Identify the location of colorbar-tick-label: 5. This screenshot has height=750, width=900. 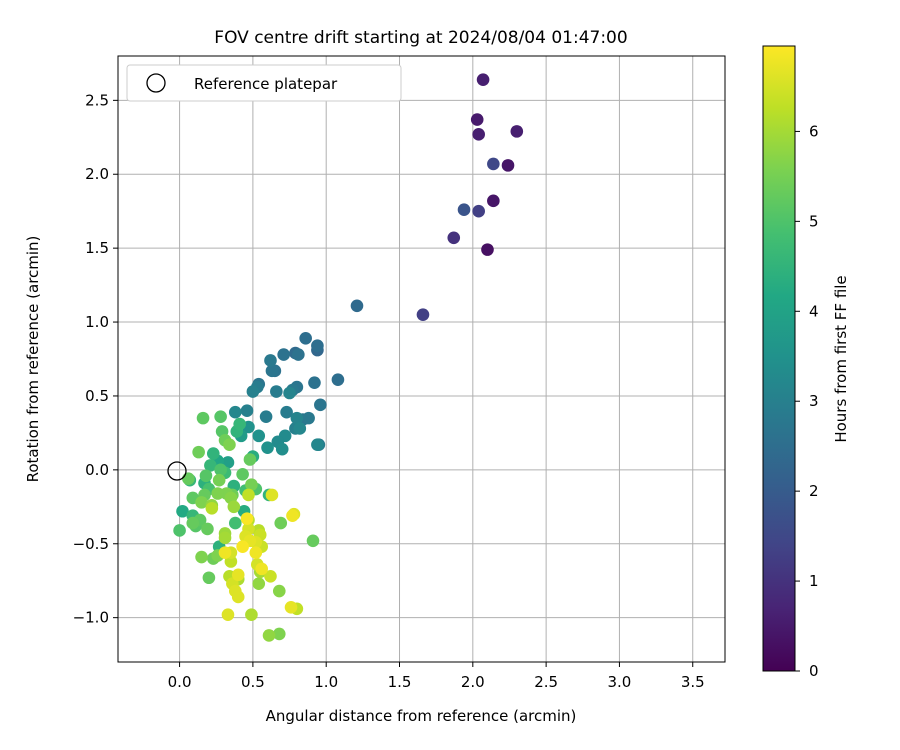
(814, 221).